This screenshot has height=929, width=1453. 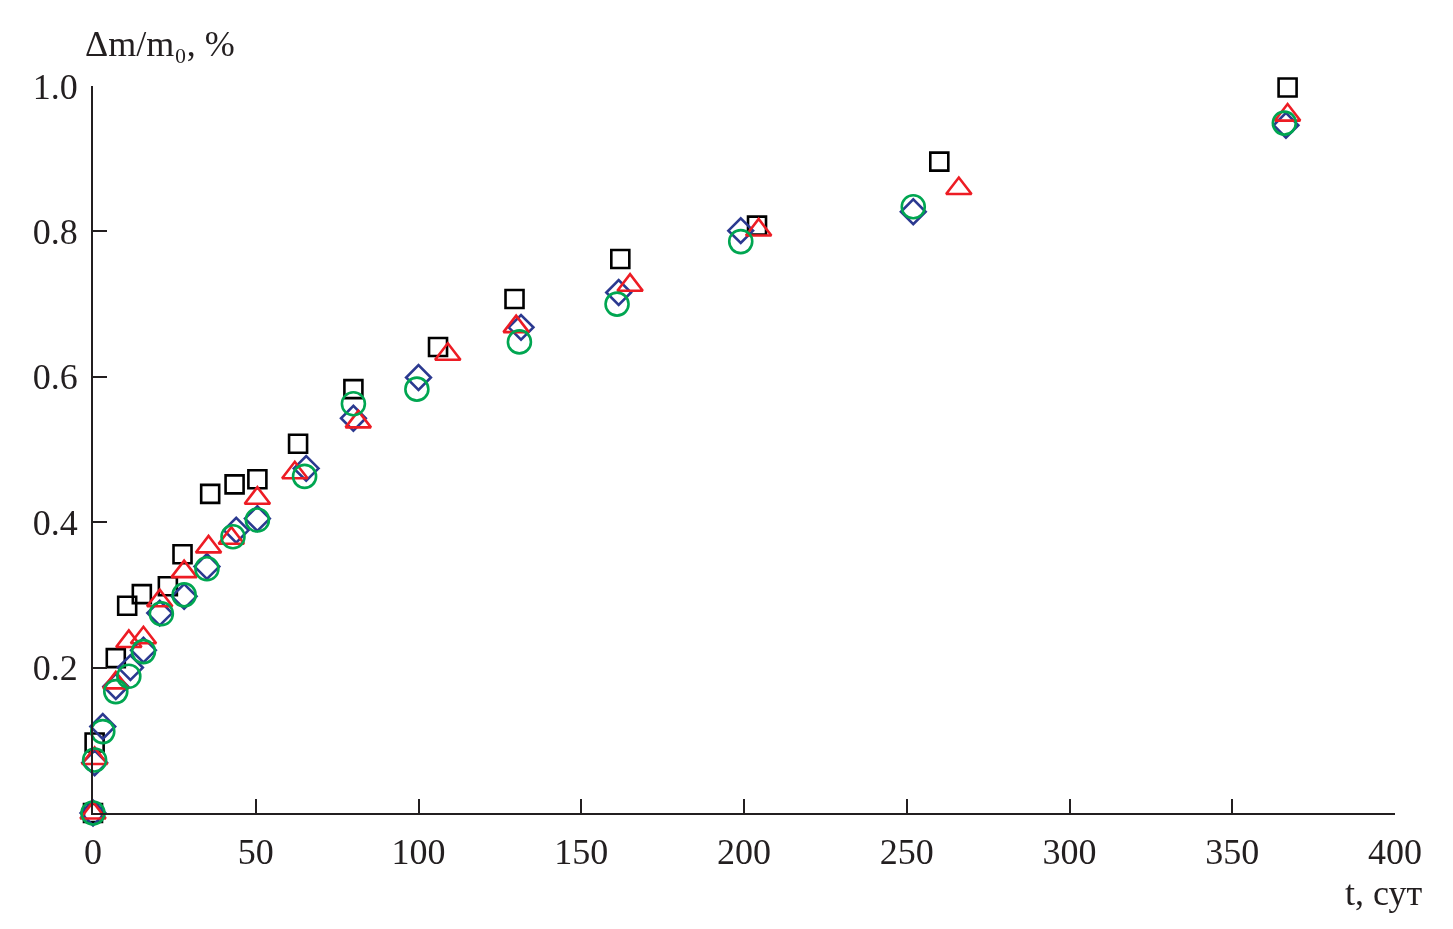 What do you see at coordinates (160, 44) in the screenshot?
I see `y-axis-title: Δm/m₀, %` at bounding box center [160, 44].